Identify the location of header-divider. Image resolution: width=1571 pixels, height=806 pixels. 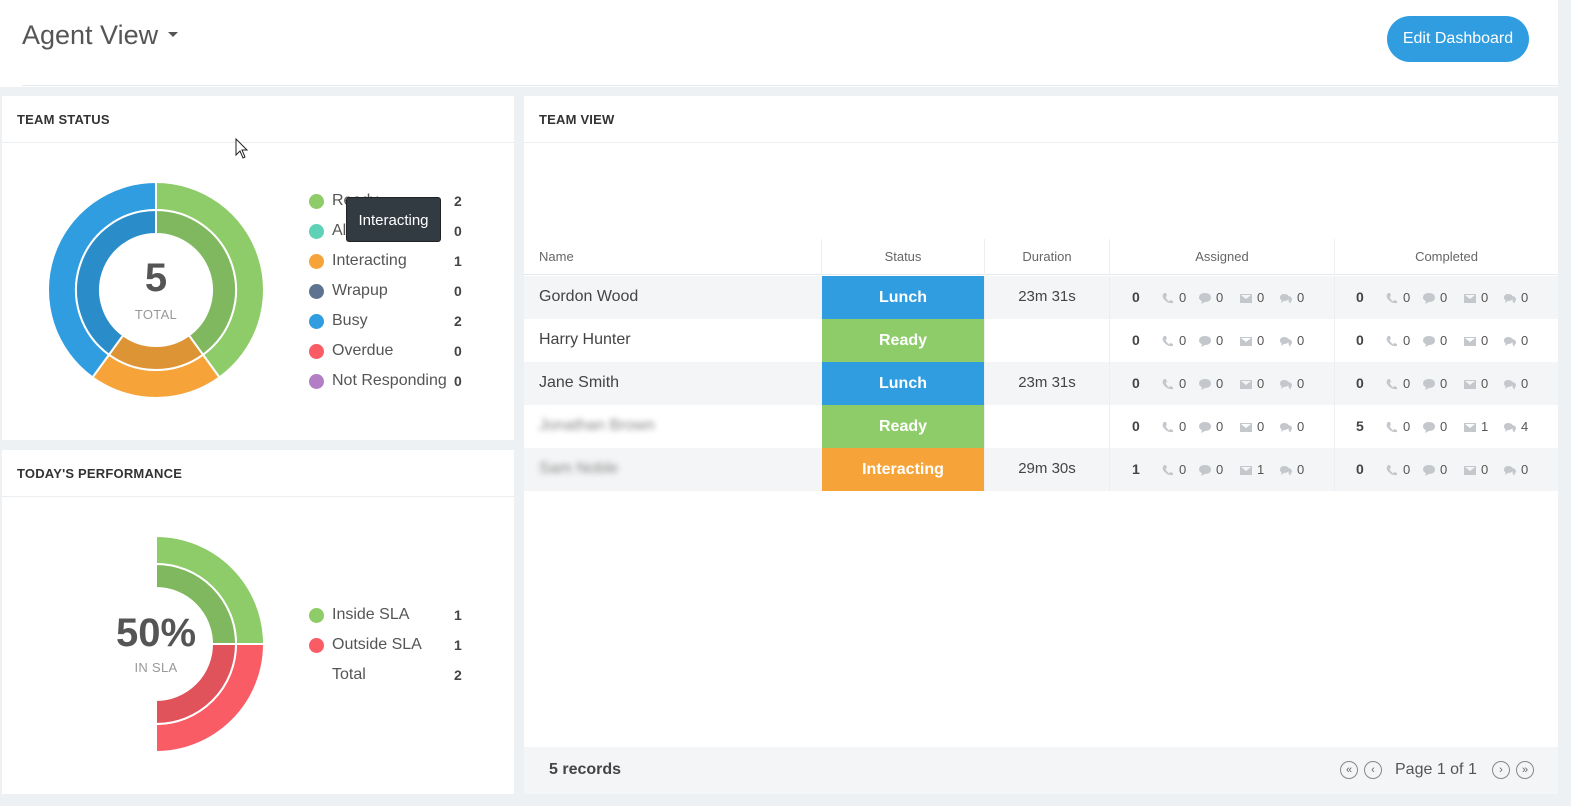
(790, 85).